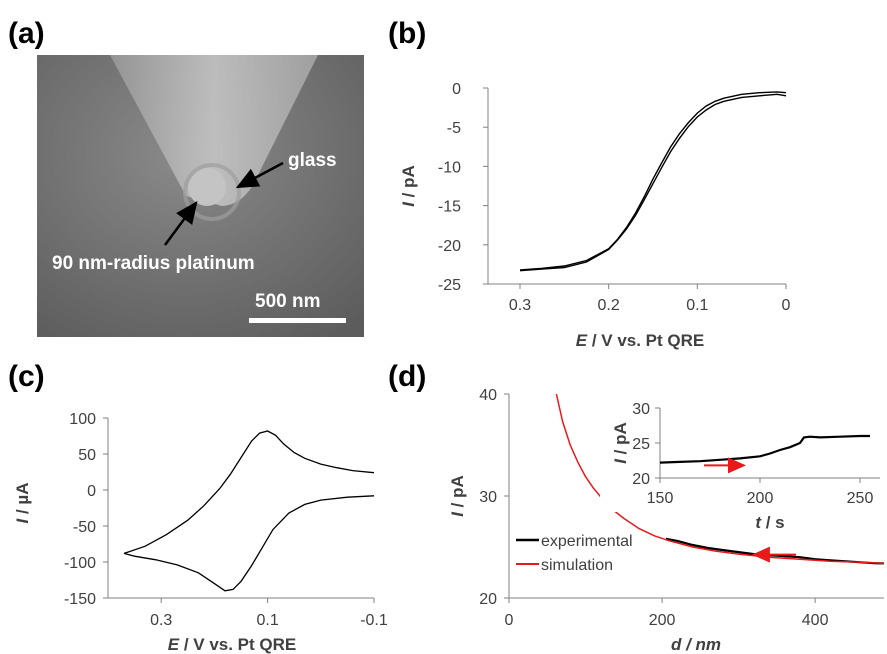 This screenshot has width=887, height=654. Describe the element at coordinates (26, 33) in the screenshot. I see `panel-label-a: (a)` at that location.